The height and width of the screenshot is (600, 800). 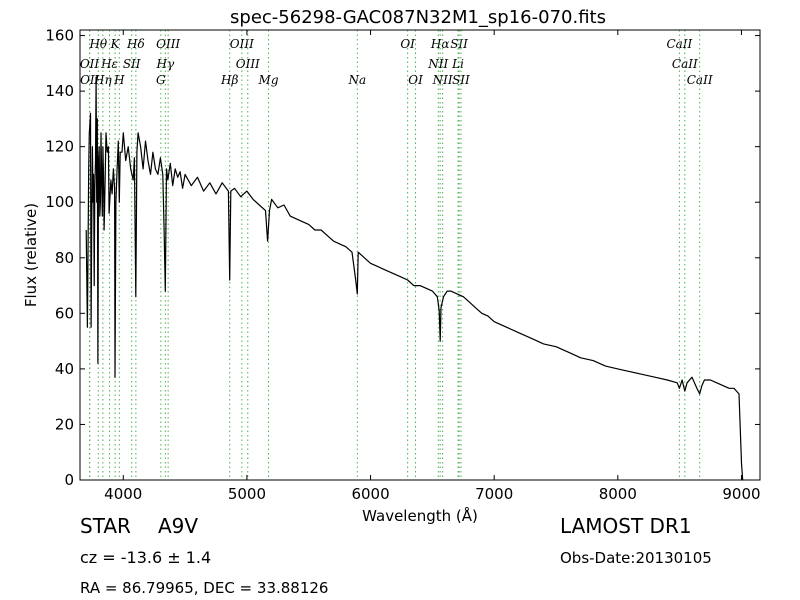 What do you see at coordinates (64, 258) in the screenshot?
I see `y-tick-label: 80` at bounding box center [64, 258].